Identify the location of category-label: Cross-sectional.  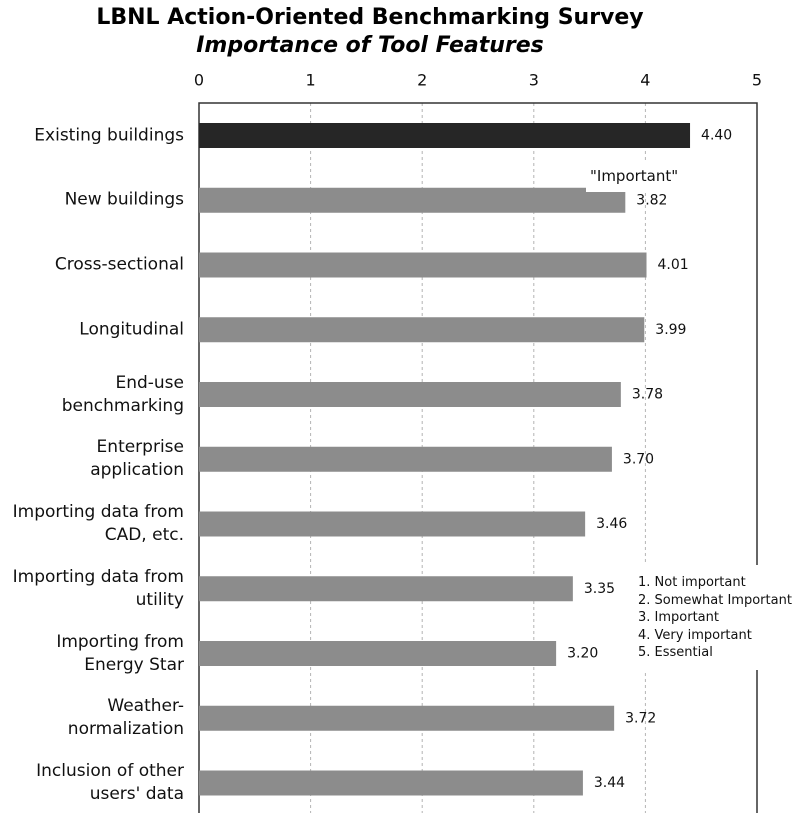
(119, 264).